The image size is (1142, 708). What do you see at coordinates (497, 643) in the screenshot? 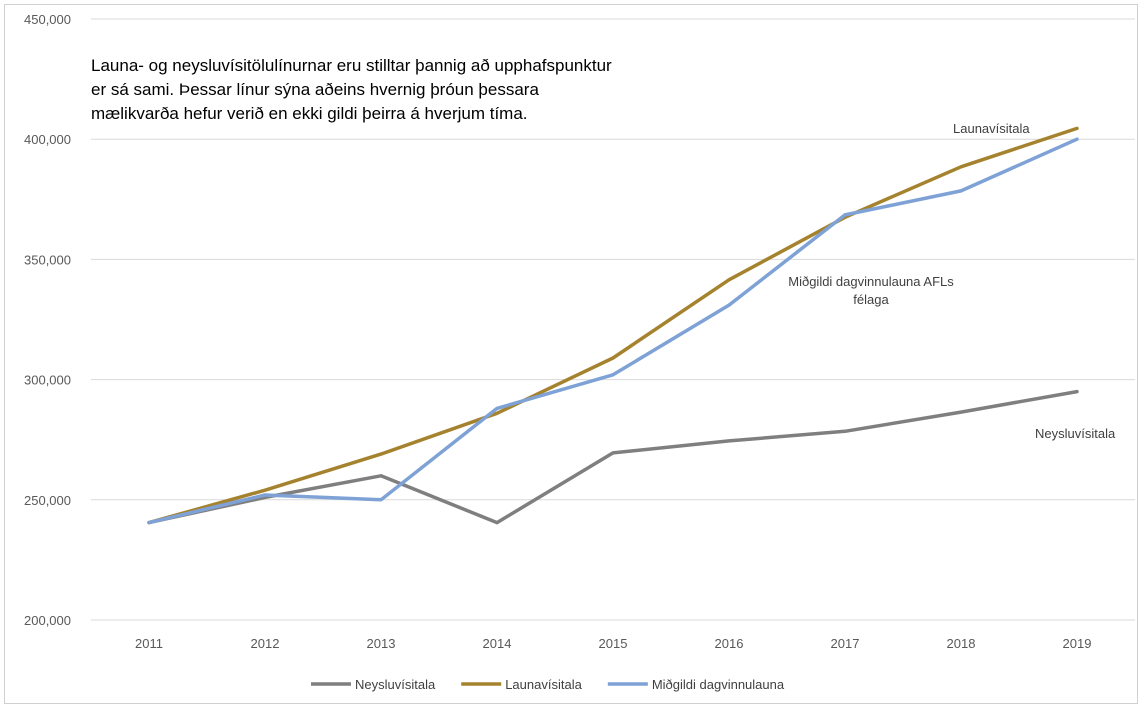
I see `x-tick-label: 2014` at bounding box center [497, 643].